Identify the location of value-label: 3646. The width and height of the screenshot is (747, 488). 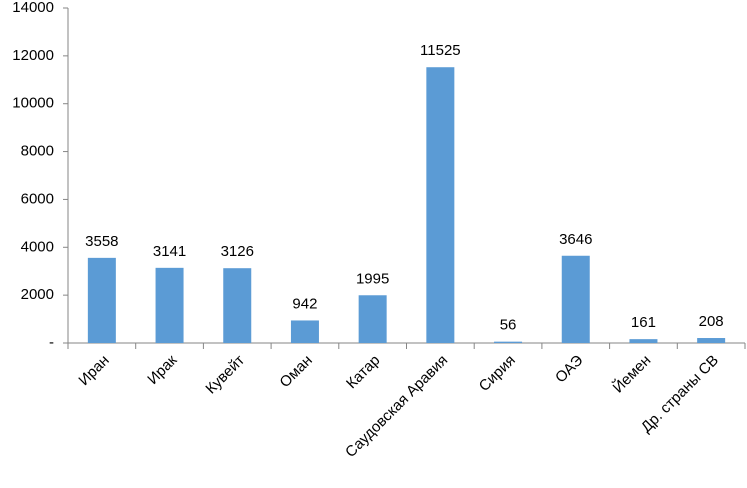
(575, 239).